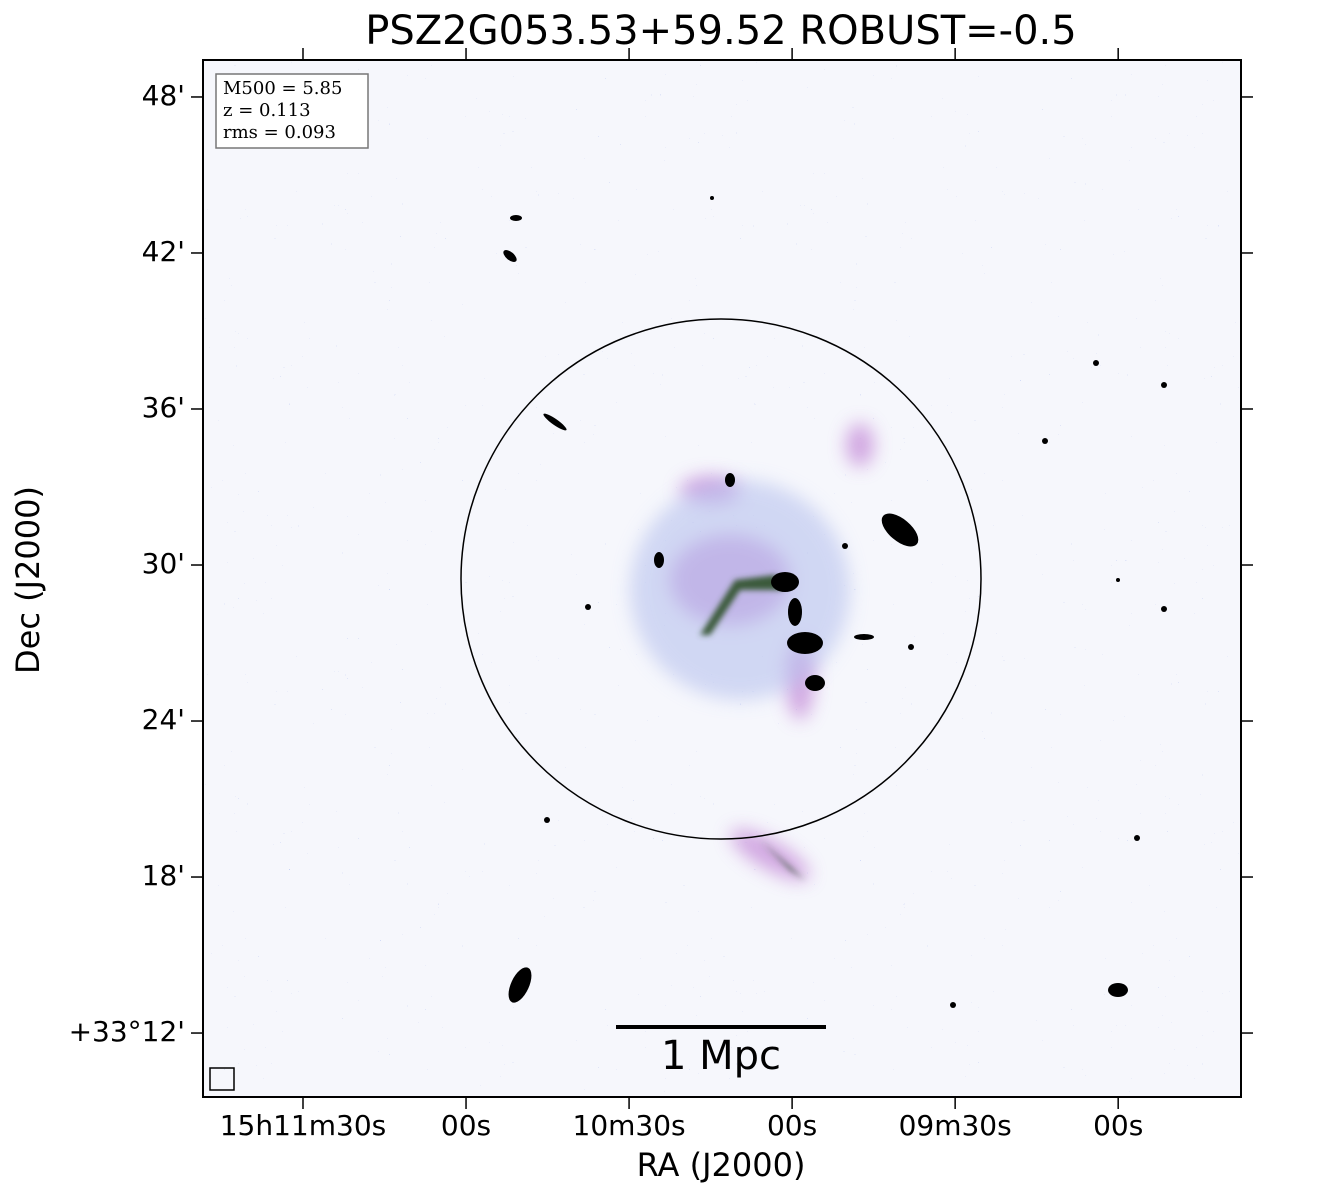 Image resolution: width=1321 pixels, height=1200 pixels. What do you see at coordinates (127, 1031) in the screenshot?
I see `y-tick-label: +33°12'` at bounding box center [127, 1031].